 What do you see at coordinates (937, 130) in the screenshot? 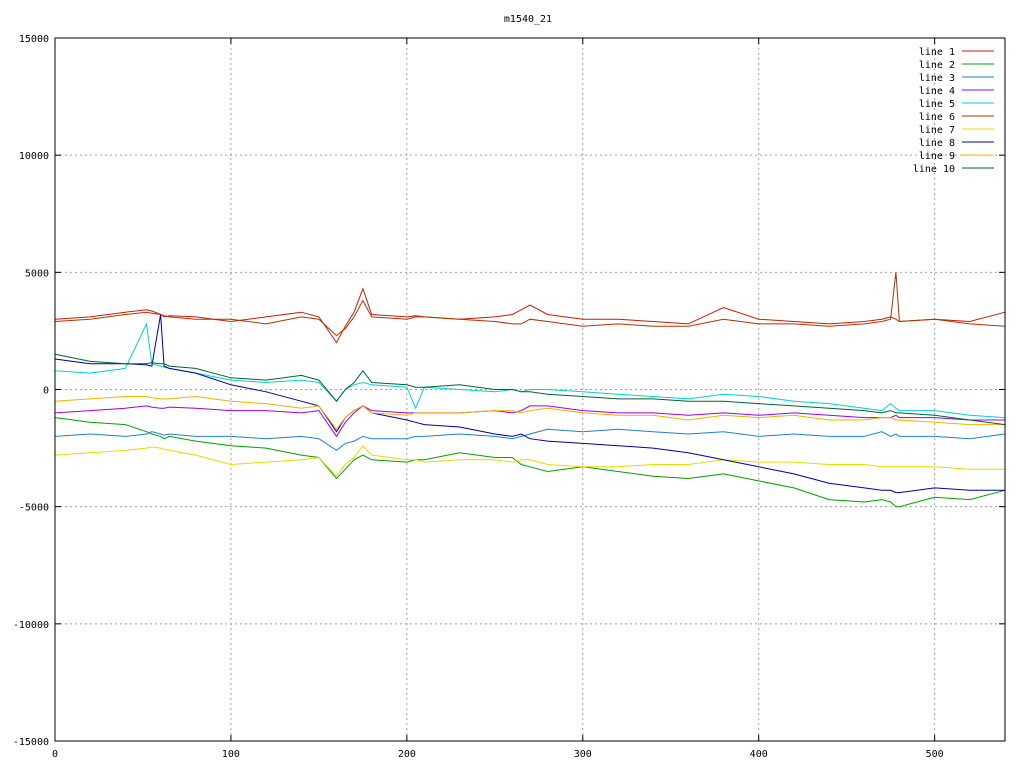
I see `legend-label: line 7` at bounding box center [937, 130].